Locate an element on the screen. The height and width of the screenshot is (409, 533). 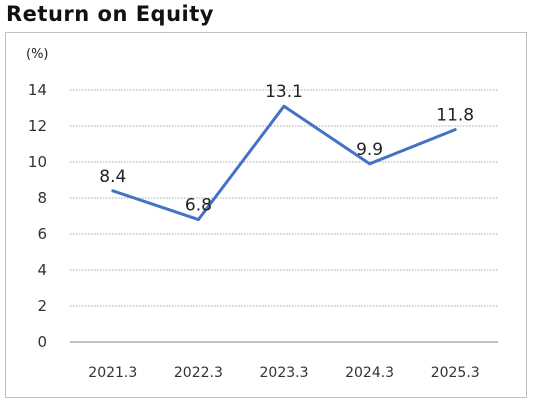
x-tick-label: 2023.3 is located at coordinates (284, 373).